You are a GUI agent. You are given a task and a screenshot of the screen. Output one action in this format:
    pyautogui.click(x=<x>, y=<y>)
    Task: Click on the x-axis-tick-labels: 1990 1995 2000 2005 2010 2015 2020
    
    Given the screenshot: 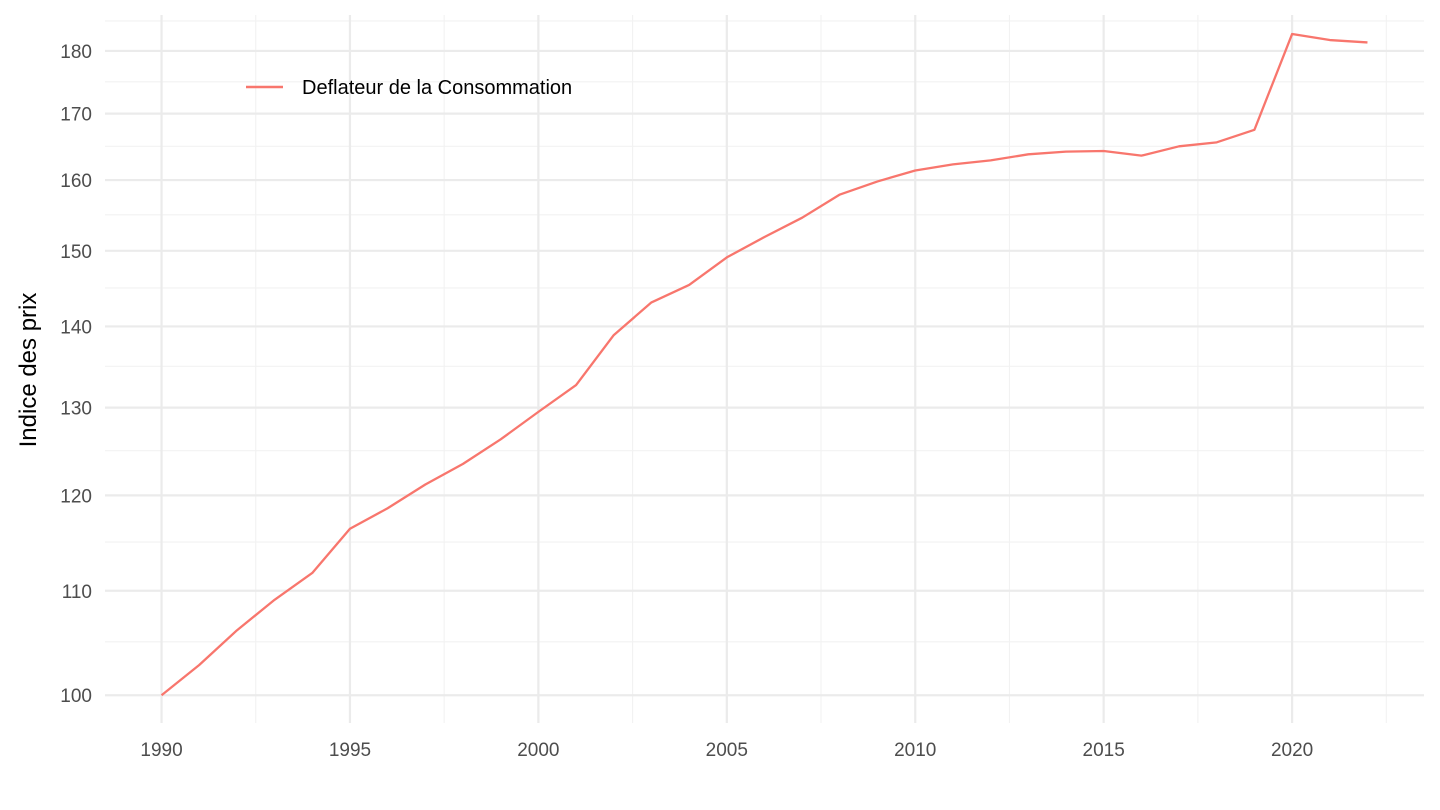 What is the action you would take?
    pyautogui.click(x=726, y=750)
    